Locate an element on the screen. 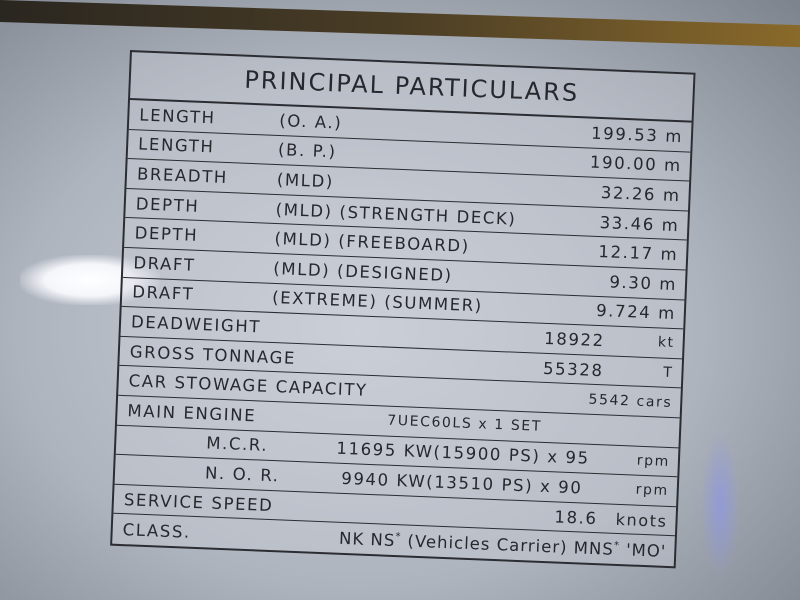 The image size is (800, 600). class-part: (Vehicles Carrier) MNS is located at coordinates (511, 545).